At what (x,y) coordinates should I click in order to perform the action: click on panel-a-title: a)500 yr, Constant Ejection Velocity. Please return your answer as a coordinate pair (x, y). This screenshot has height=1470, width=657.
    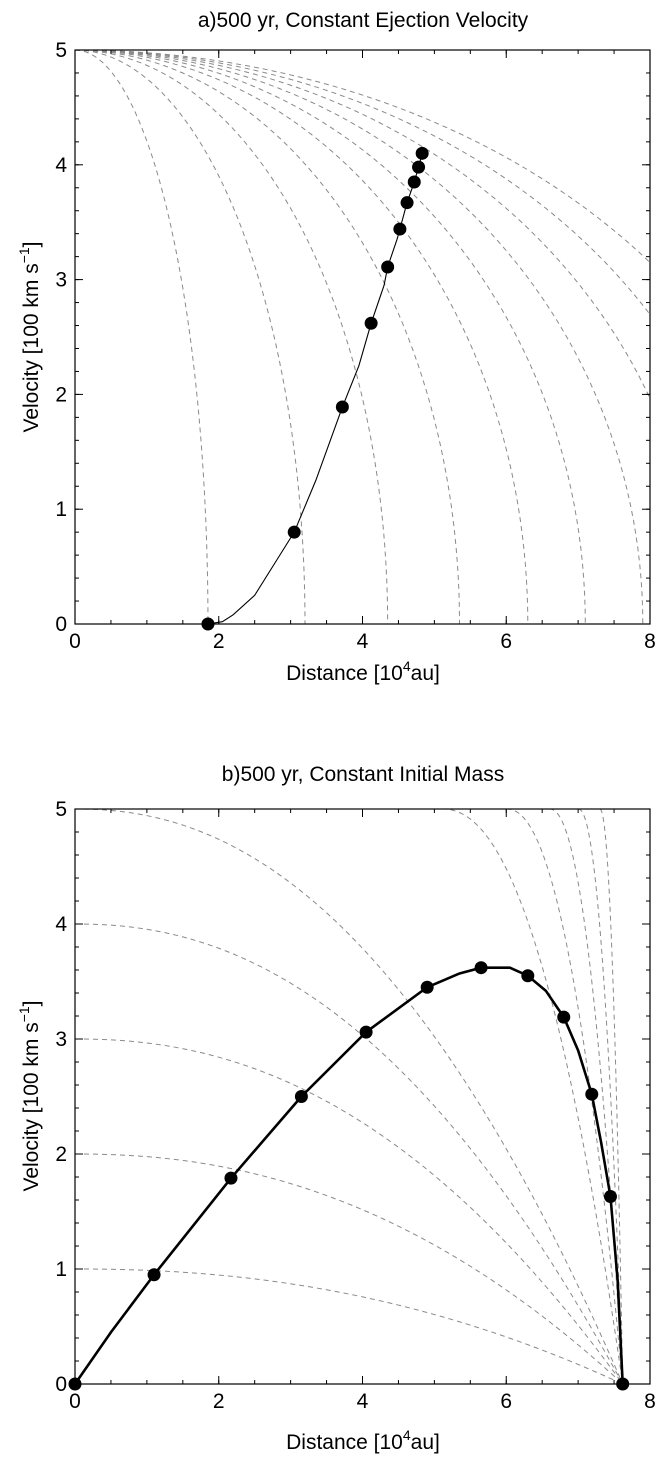
    Looking at the image, I should click on (363, 20).